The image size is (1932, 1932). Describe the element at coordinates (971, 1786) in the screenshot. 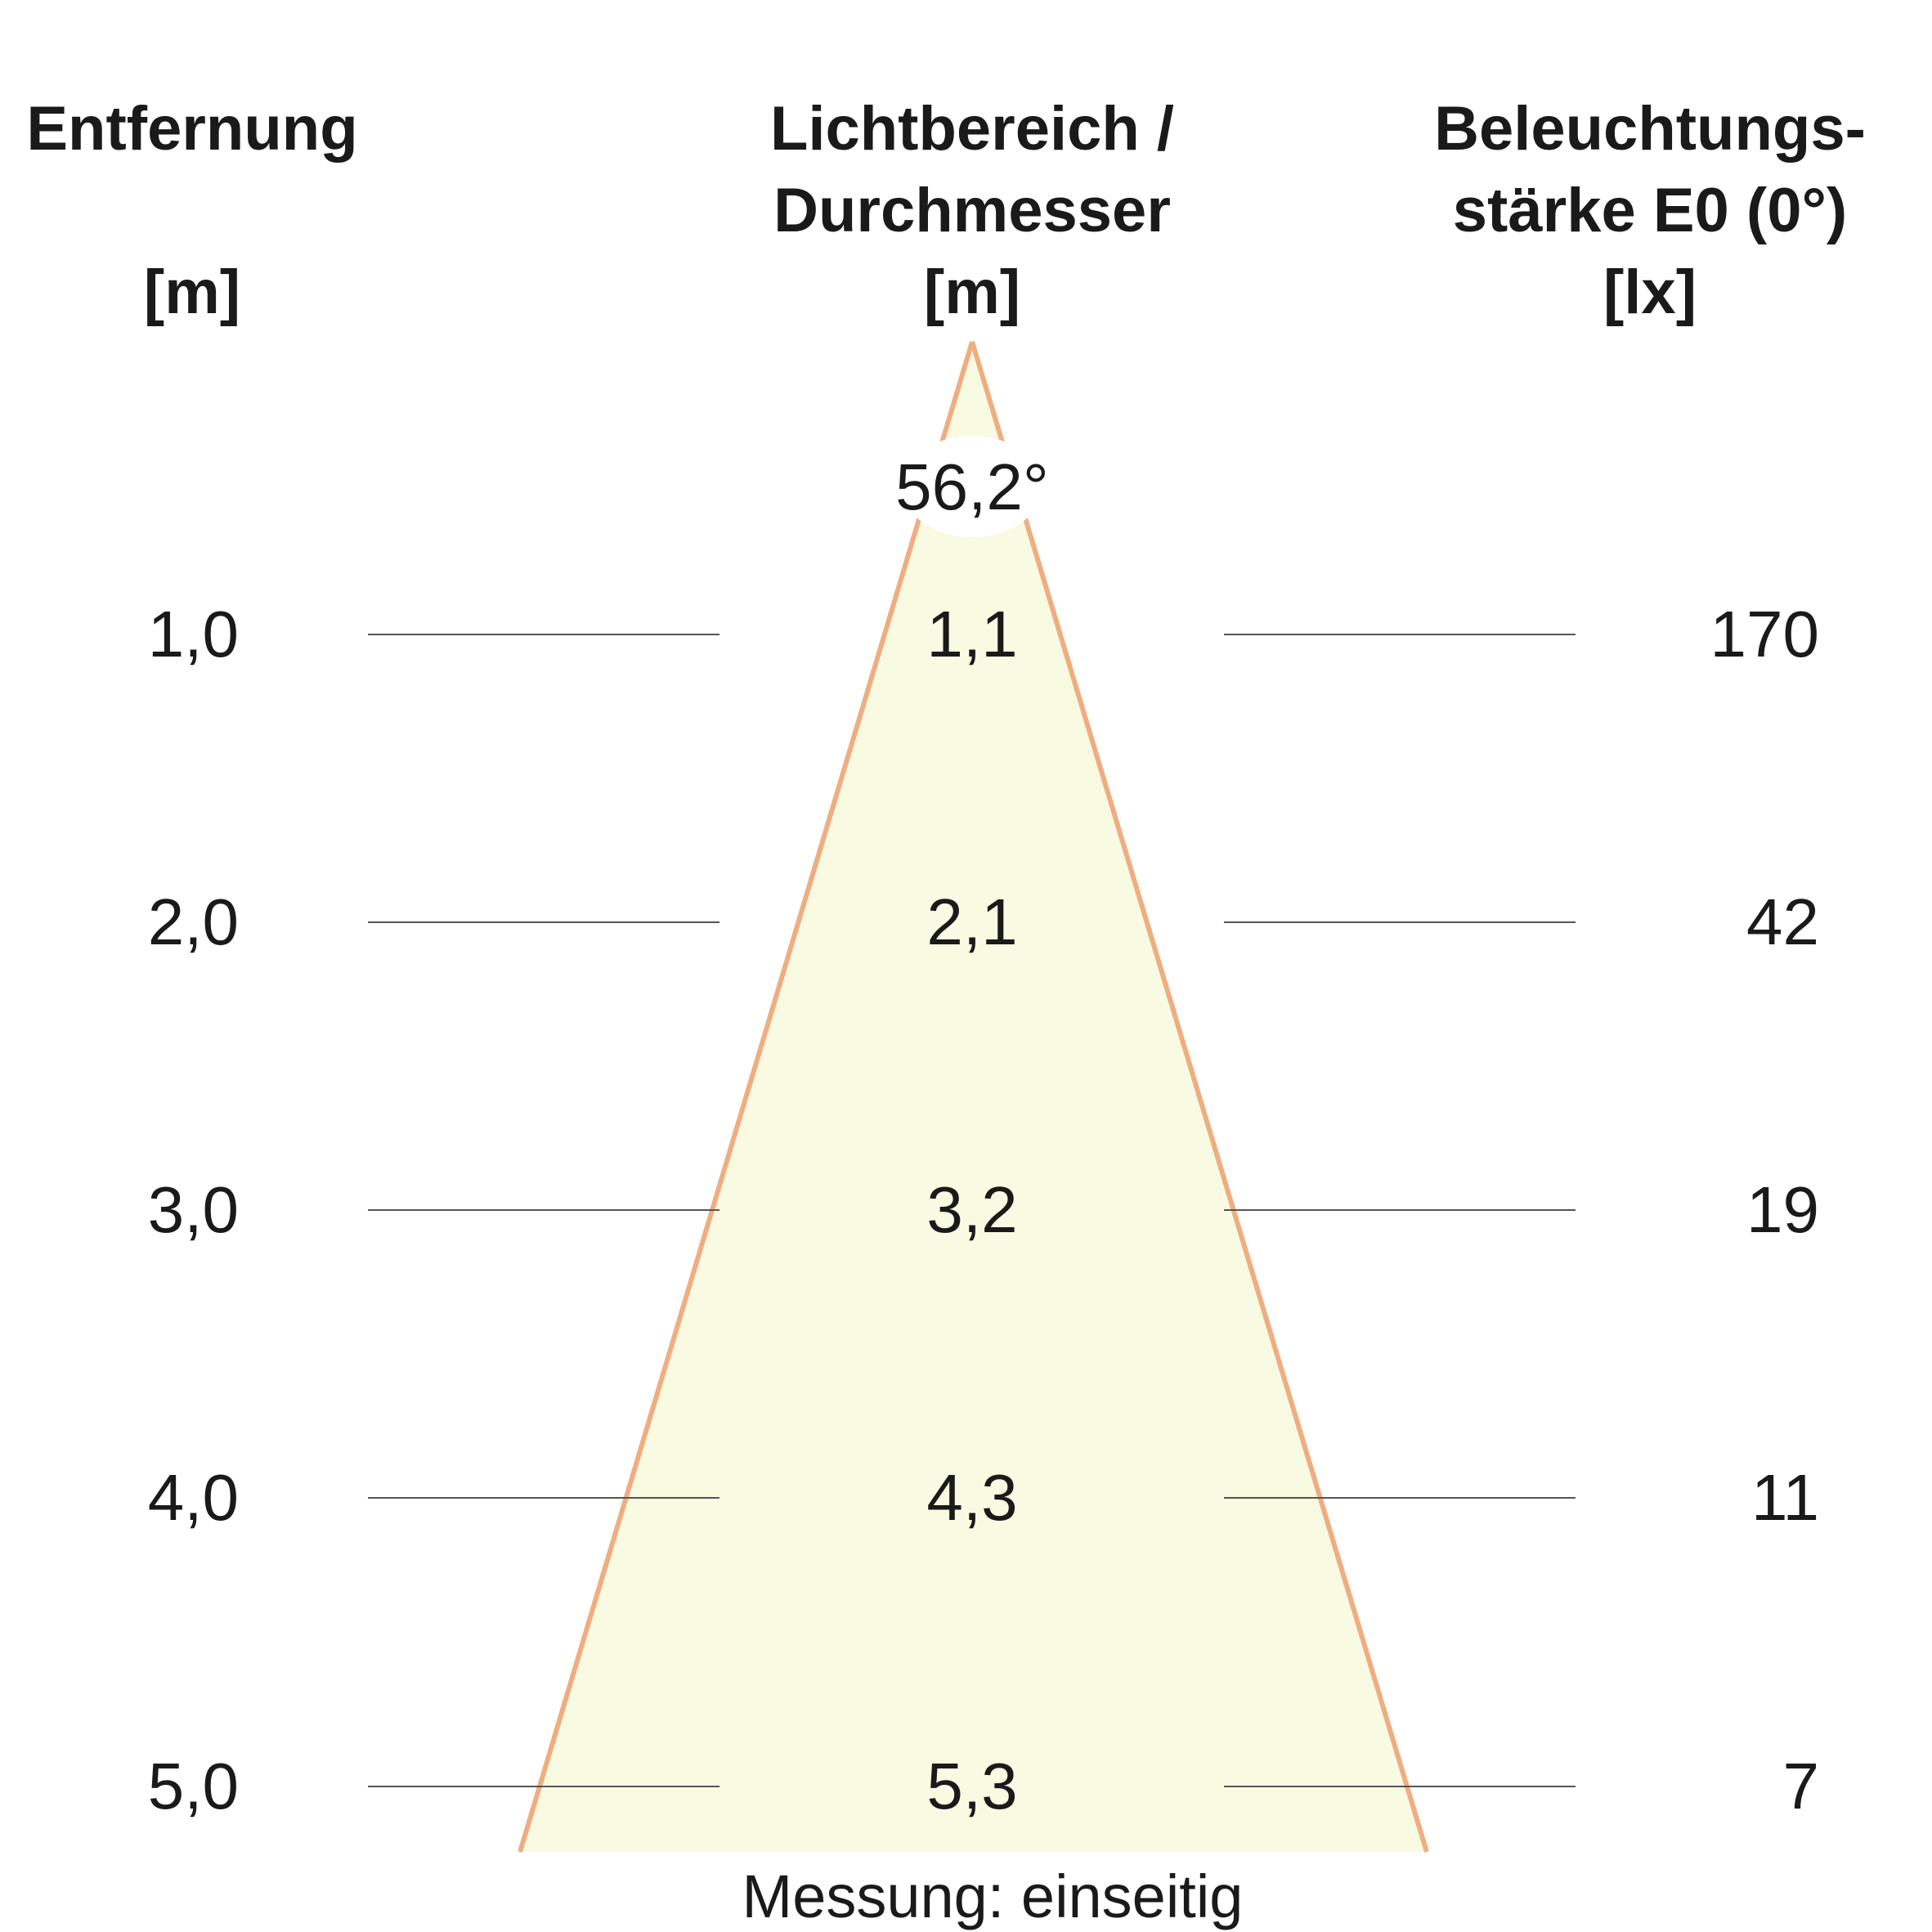

I see `diameter-value: 5,3` at that location.